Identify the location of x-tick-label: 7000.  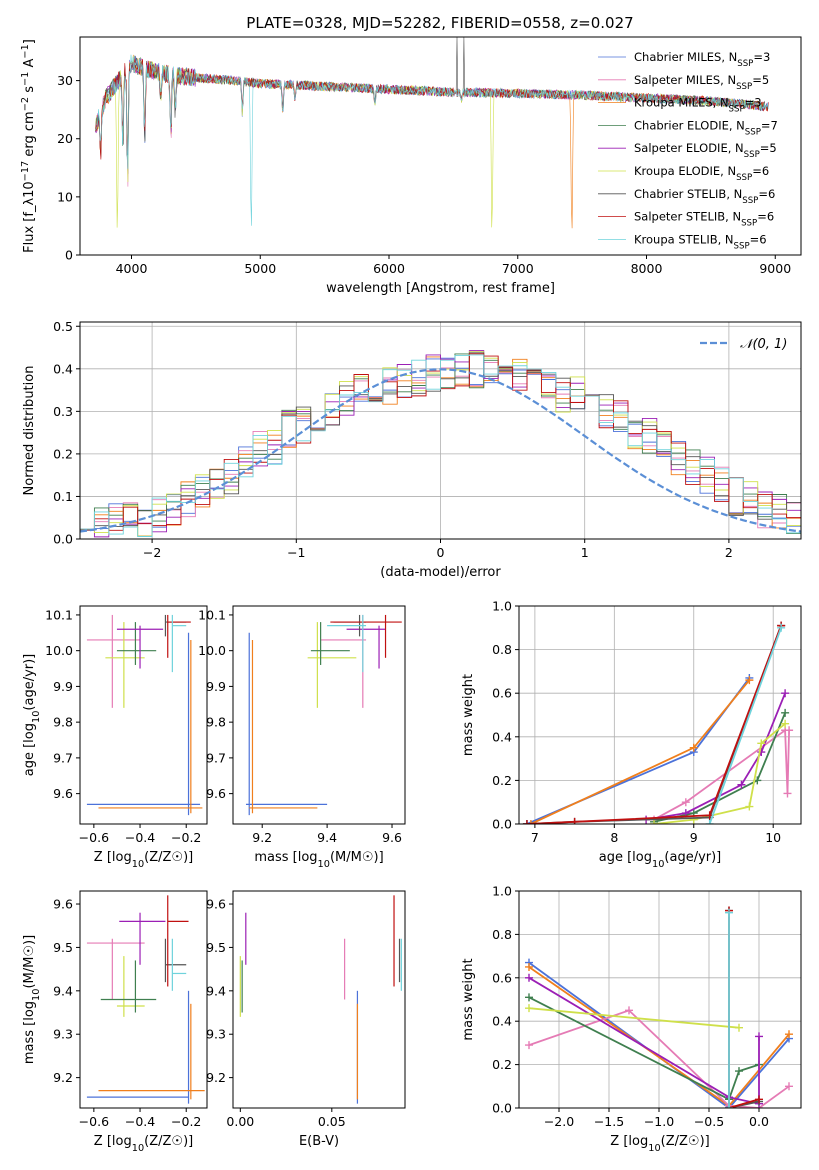
(518, 268).